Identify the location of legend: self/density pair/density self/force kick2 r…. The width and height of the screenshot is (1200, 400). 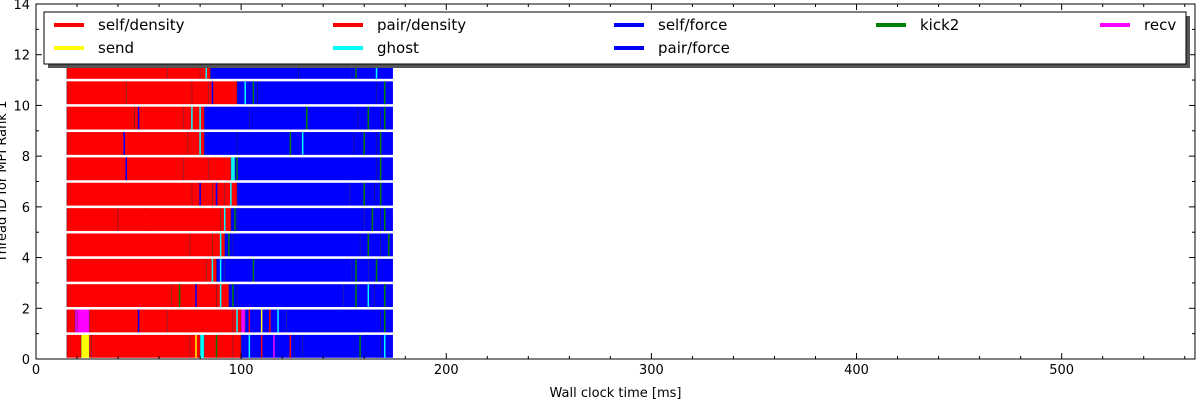
(616, 39).